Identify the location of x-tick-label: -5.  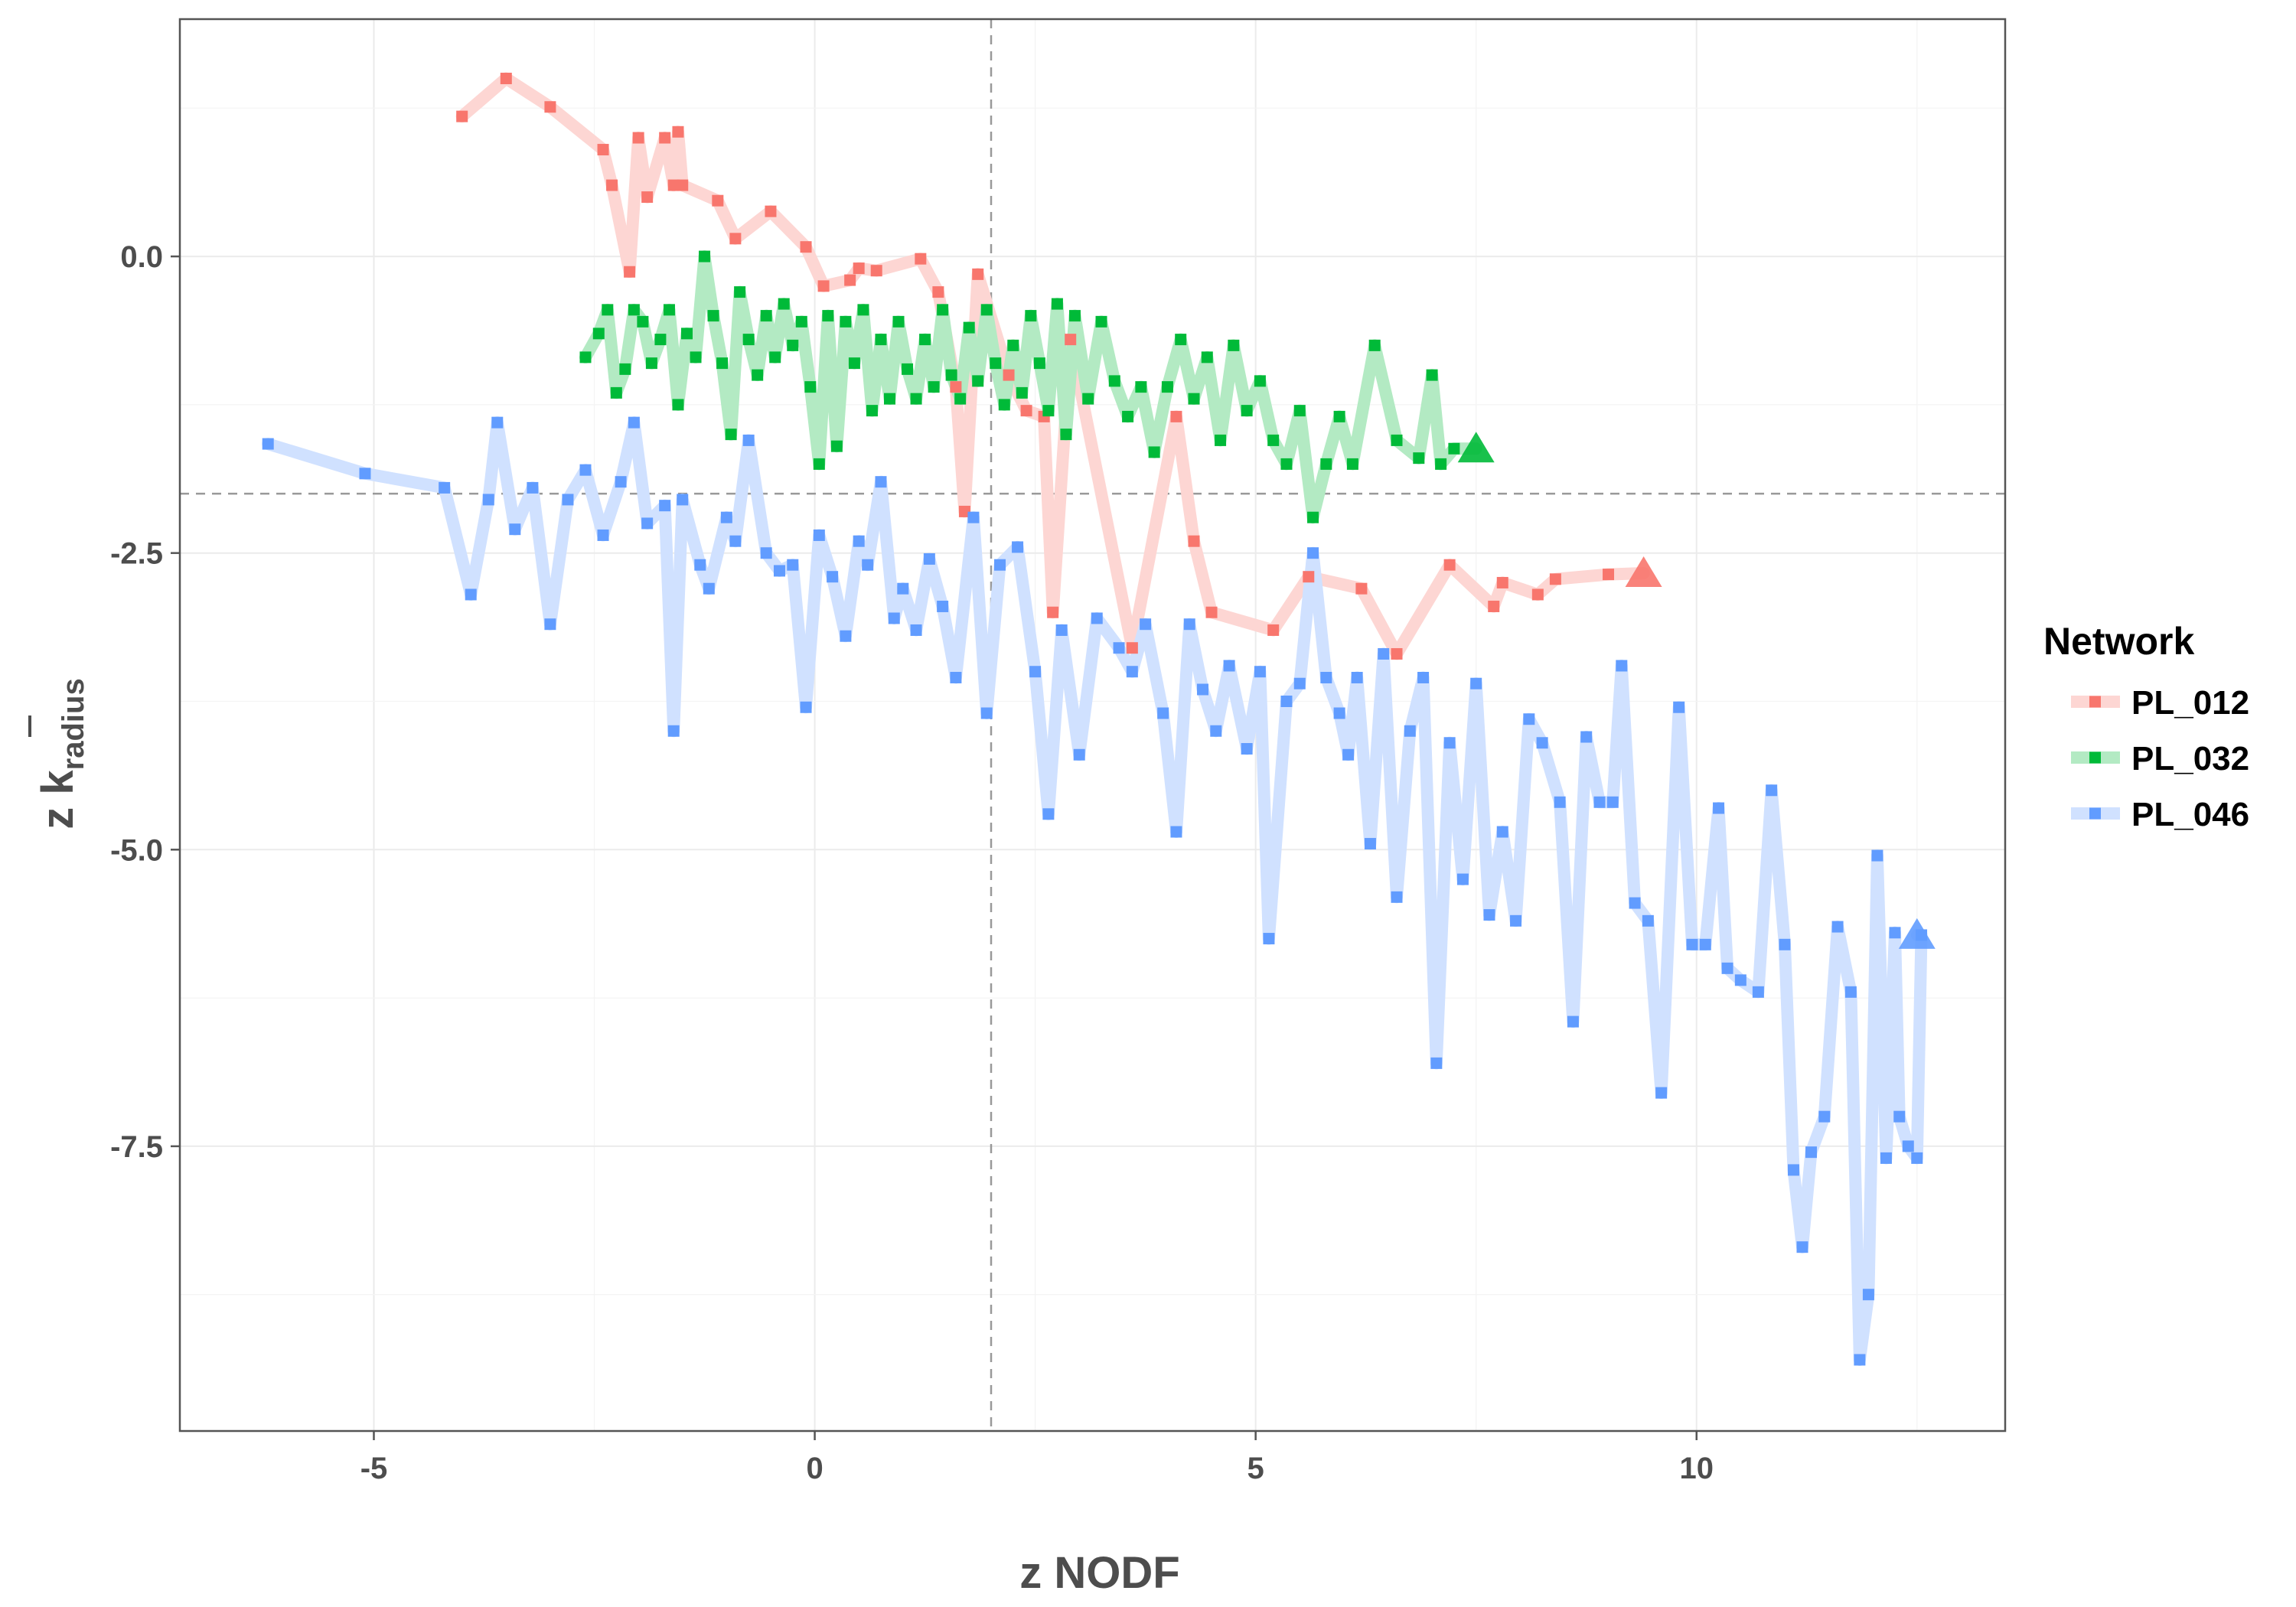
(374, 1468).